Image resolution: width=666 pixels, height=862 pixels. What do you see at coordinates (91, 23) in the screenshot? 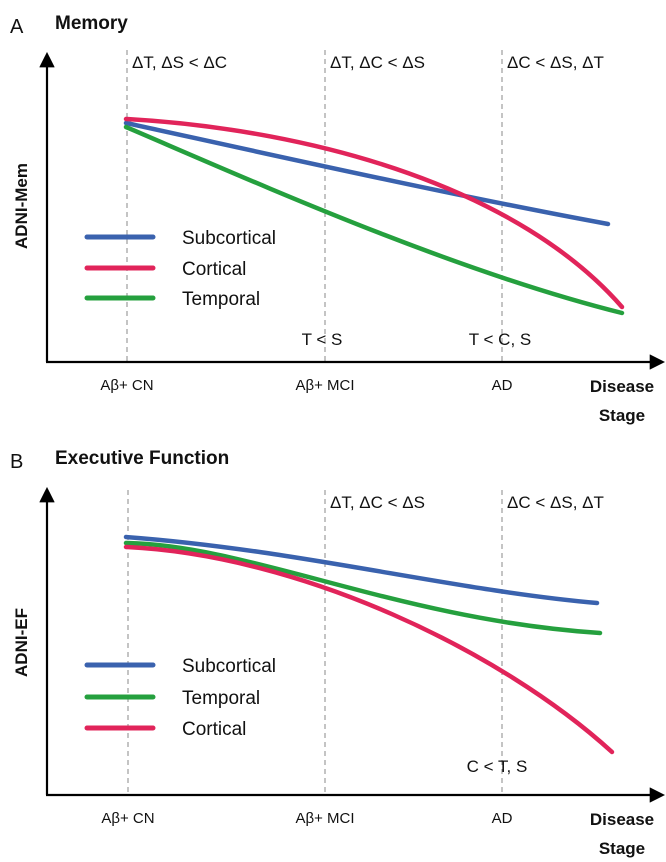
I see `panel-title: Memory` at bounding box center [91, 23].